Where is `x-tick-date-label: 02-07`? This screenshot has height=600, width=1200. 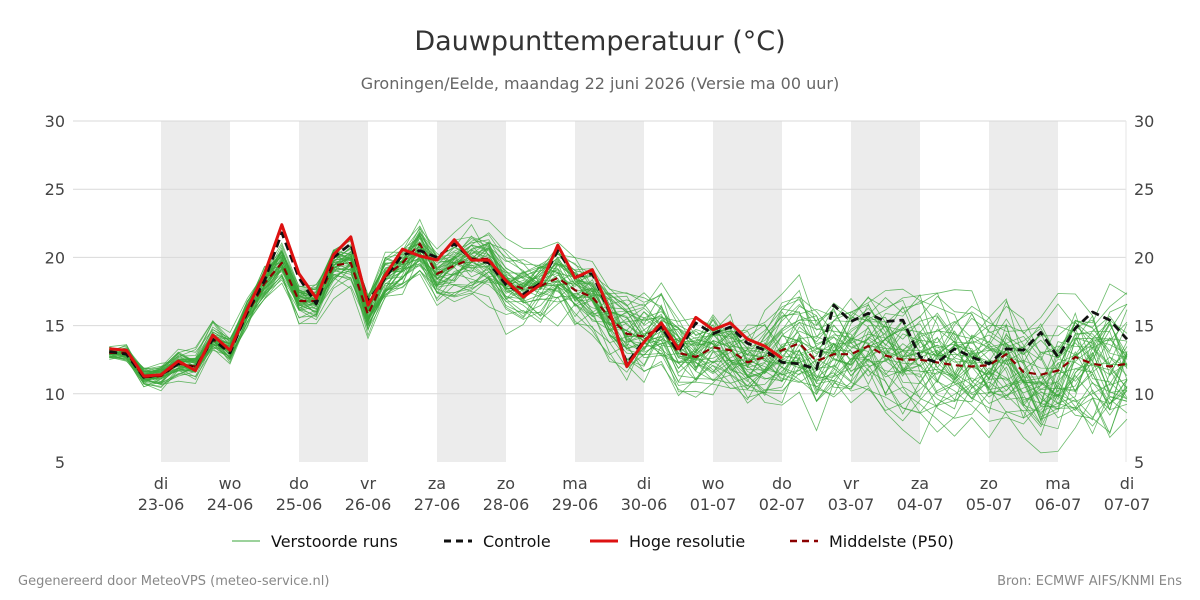
x-tick-date-label: 02-07 is located at coordinates (782, 504).